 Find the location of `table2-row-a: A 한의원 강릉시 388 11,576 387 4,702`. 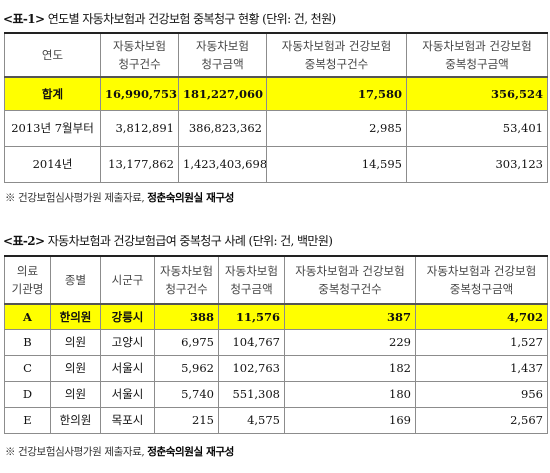

table2-row-a: A 한의원 강릉시 388 11,576 387 4,702 is located at coordinates (276, 316).